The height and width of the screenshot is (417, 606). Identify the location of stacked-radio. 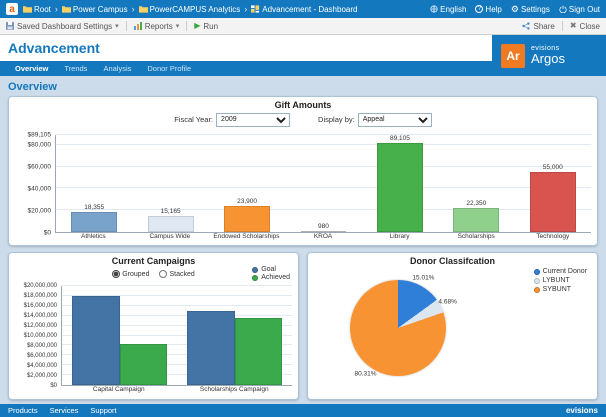
(163, 274).